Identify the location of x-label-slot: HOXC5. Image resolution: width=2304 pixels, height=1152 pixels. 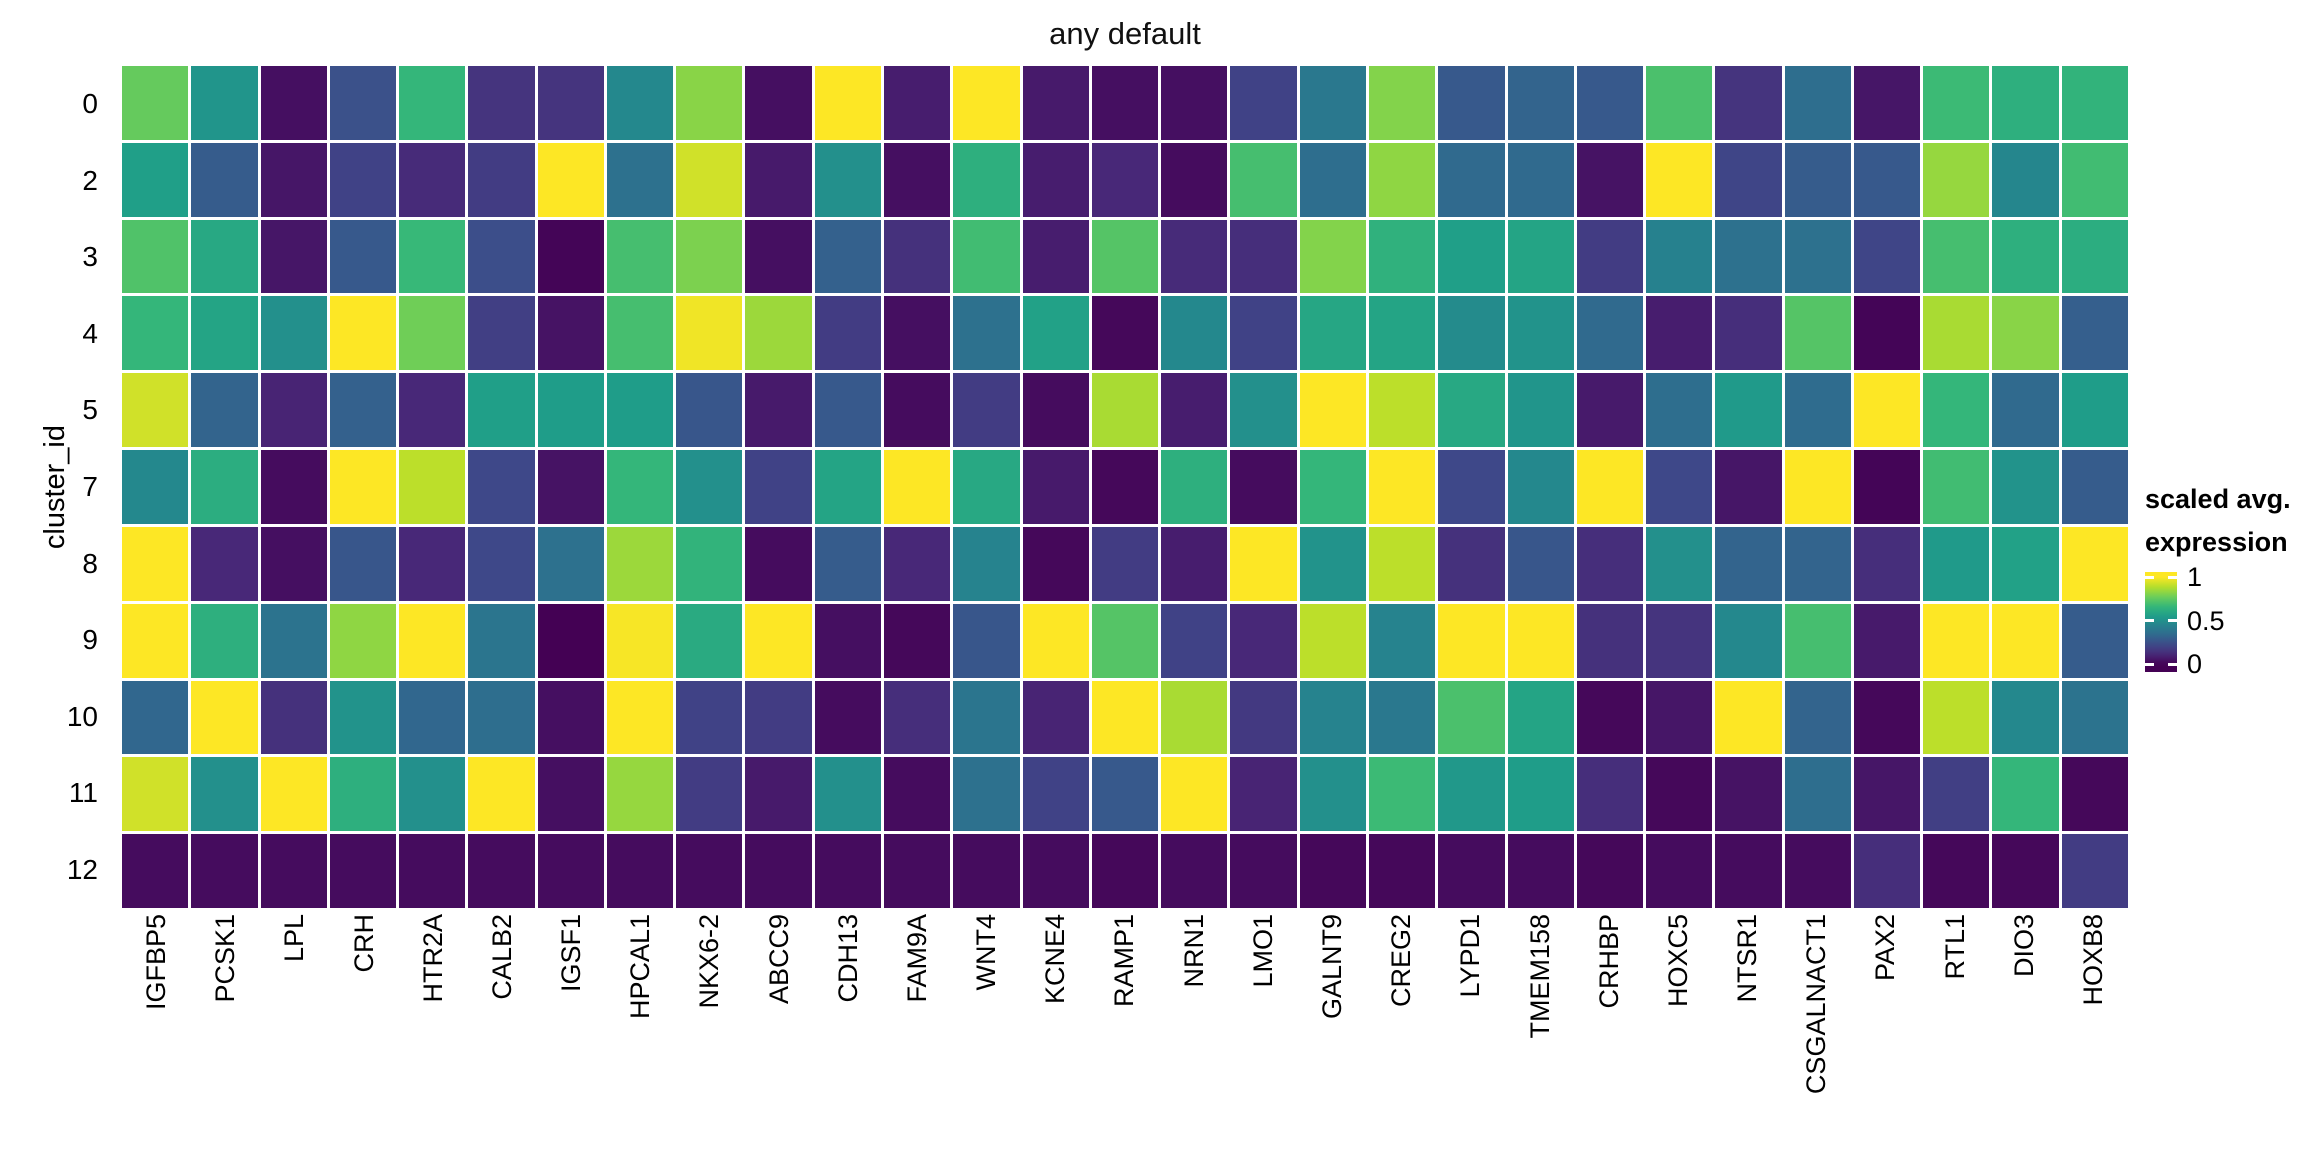
(1678, 1032).